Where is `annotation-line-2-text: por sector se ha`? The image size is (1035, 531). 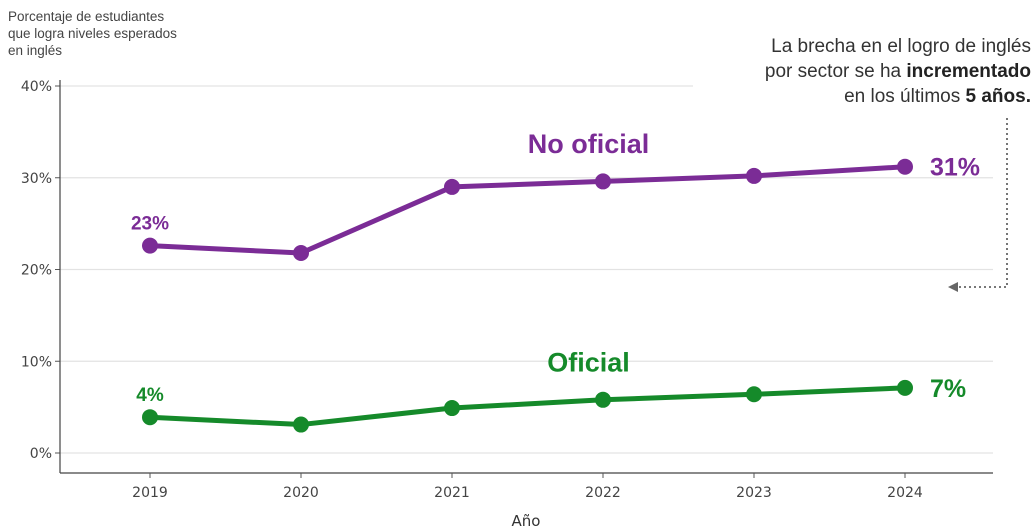 annotation-line-2-text: por sector se ha is located at coordinates (835, 71).